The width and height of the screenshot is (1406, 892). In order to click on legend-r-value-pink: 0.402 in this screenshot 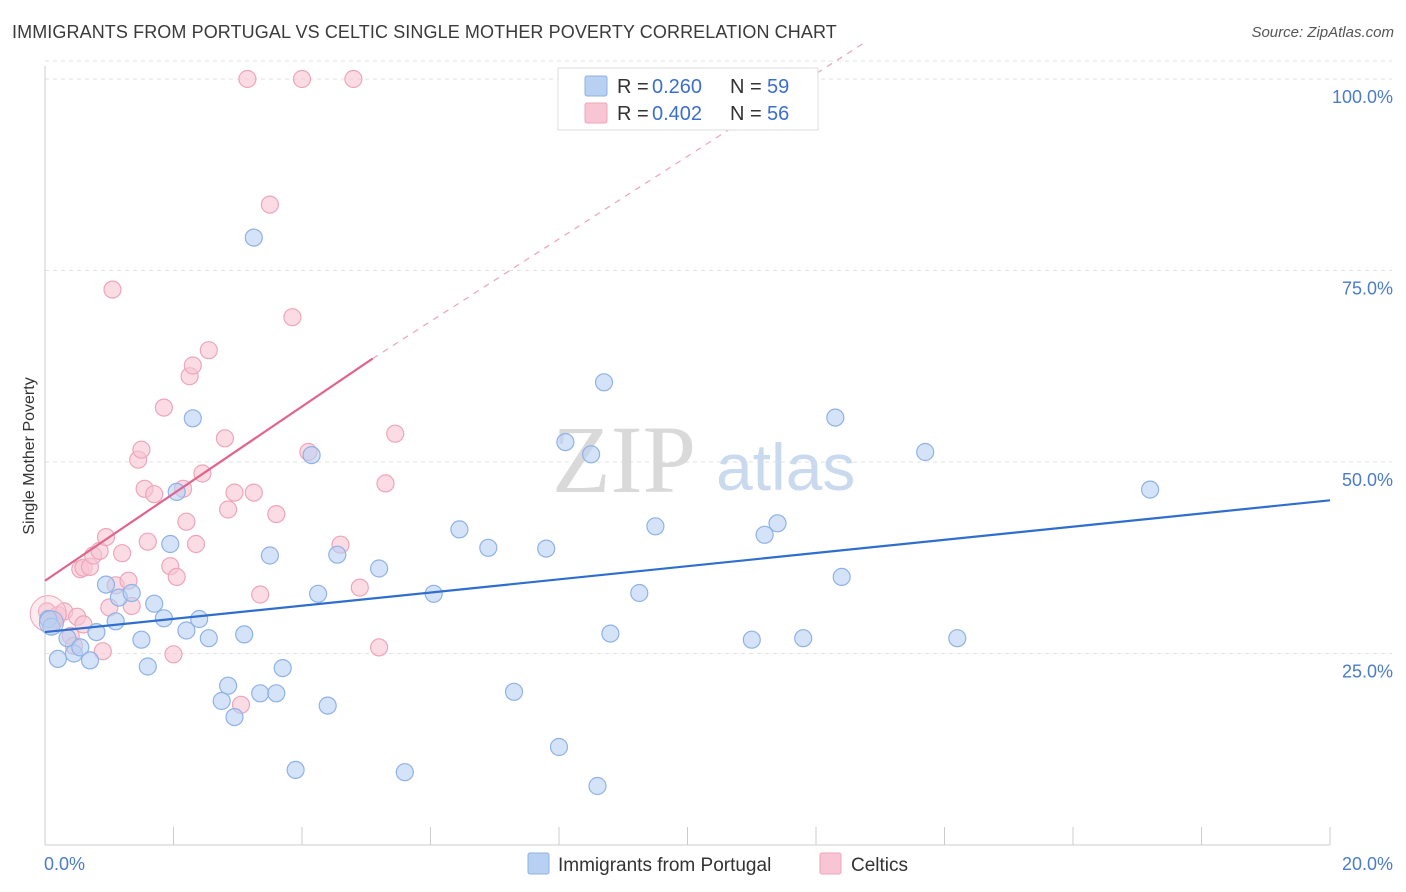, I will do `click(677, 114)`.